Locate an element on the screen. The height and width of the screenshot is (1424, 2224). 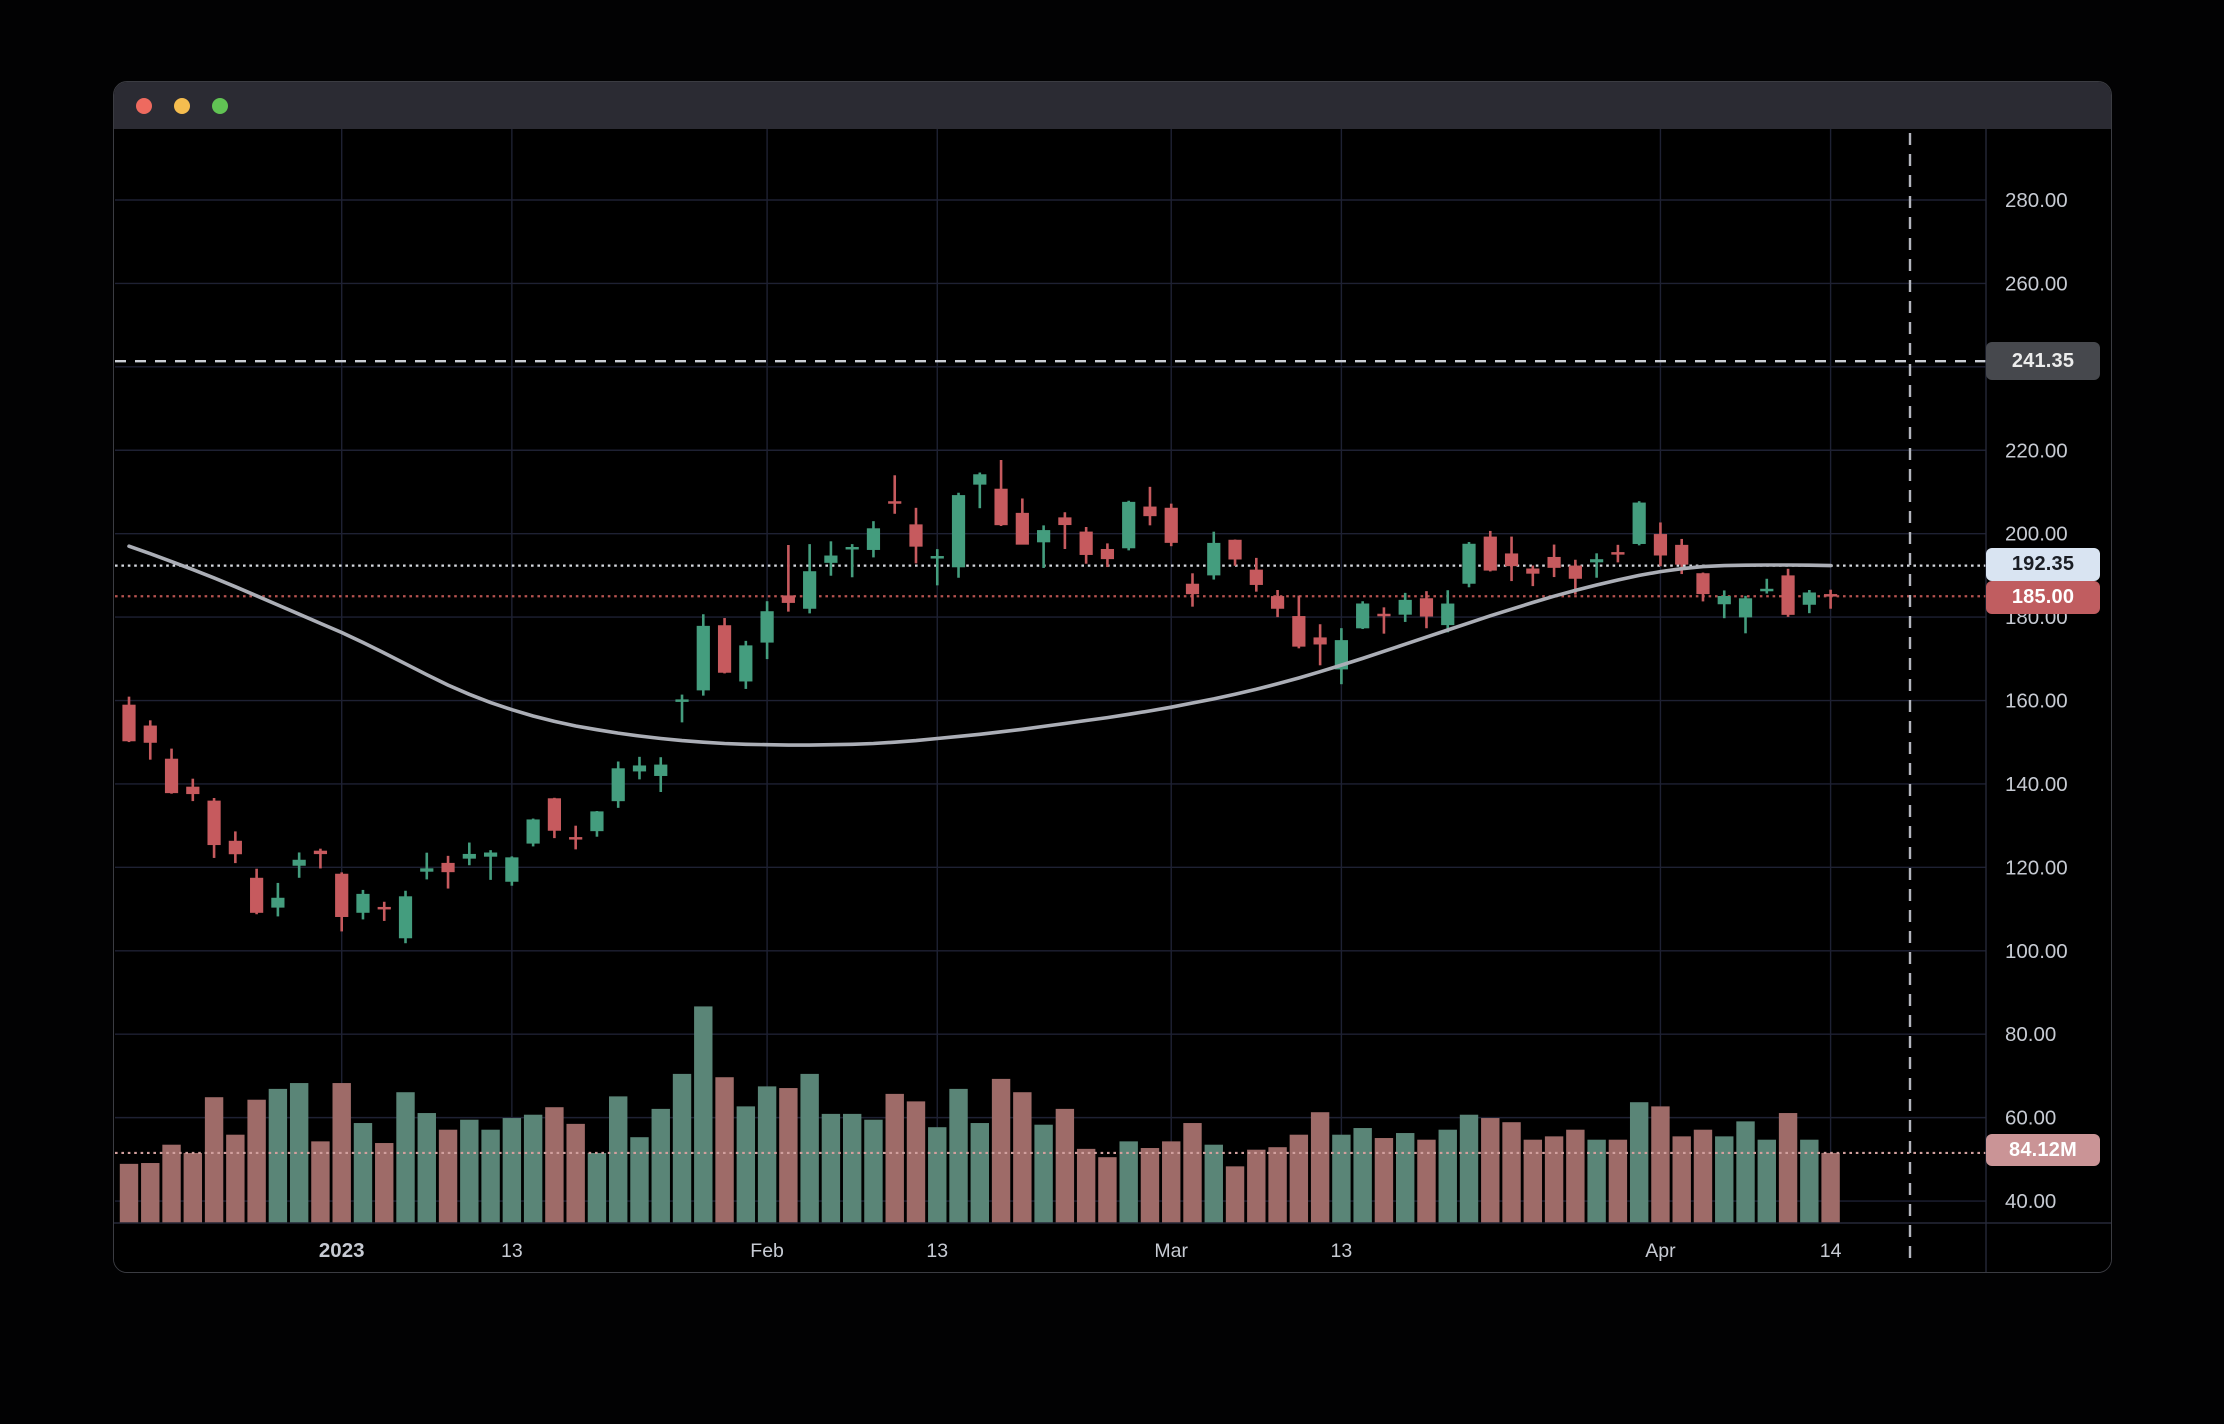
price-axis-tick: 100.00 is located at coordinates (2036, 951).